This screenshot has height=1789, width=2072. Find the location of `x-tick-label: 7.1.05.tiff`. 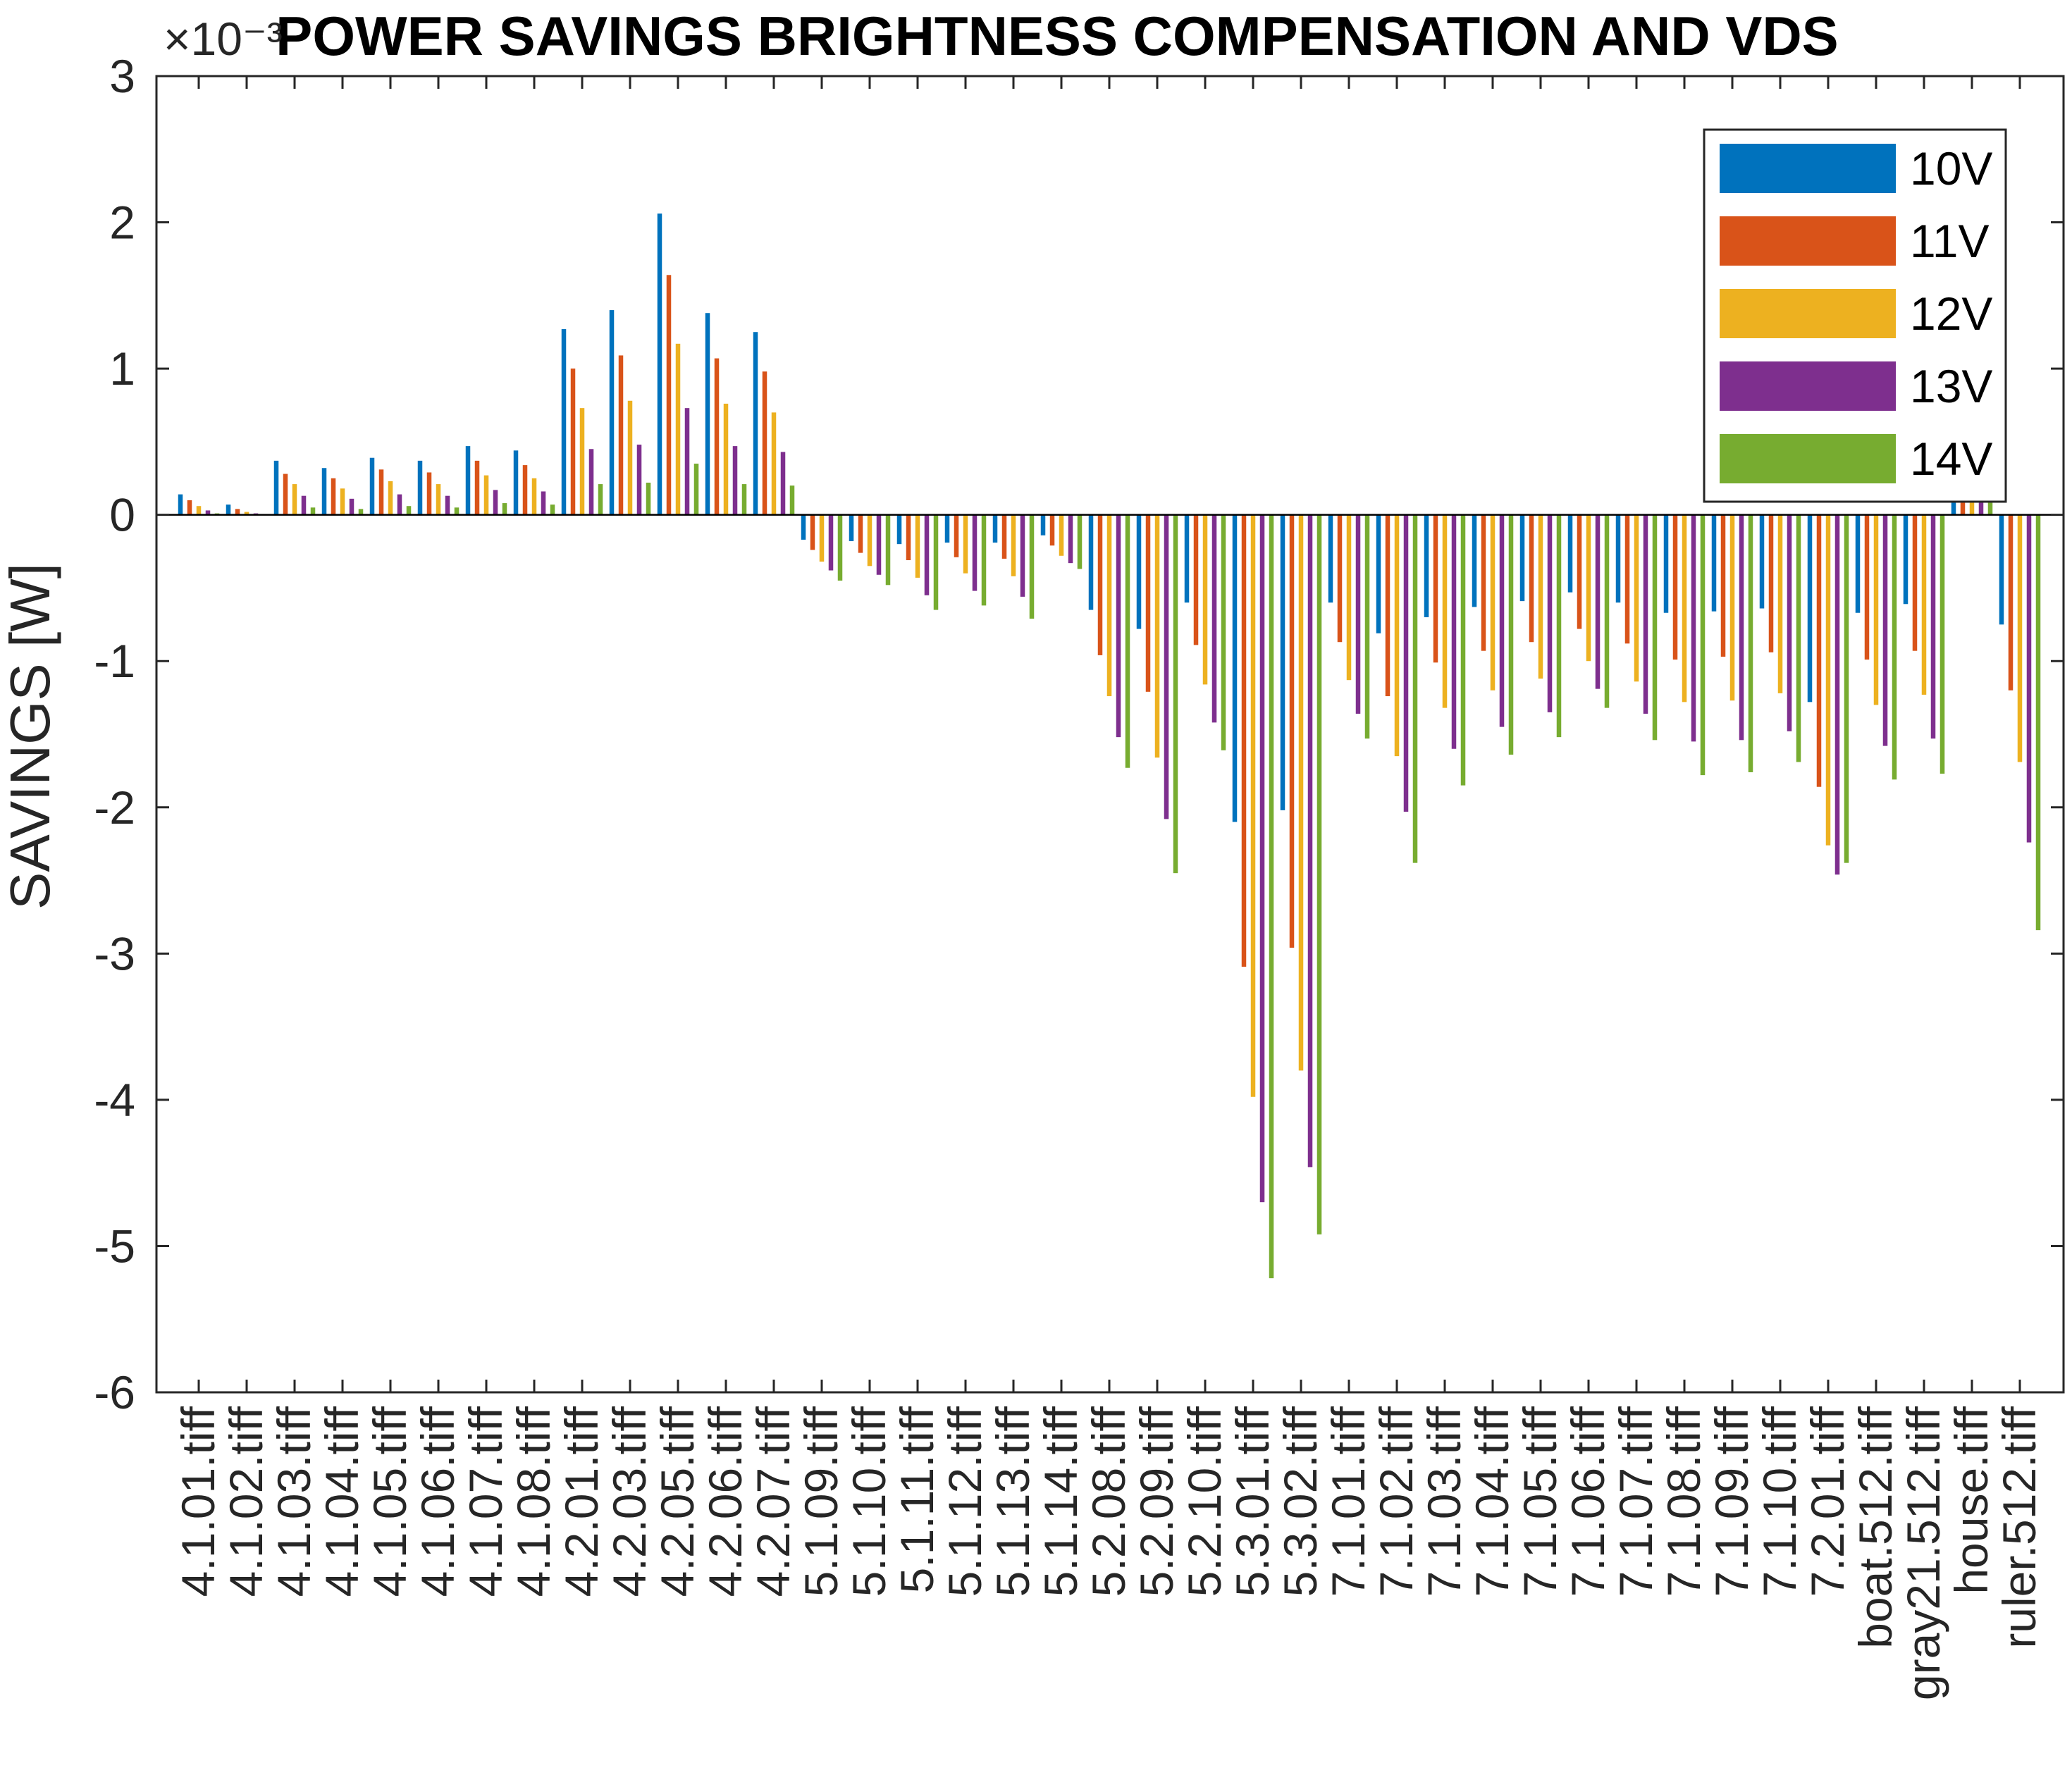

x-tick-label: 7.1.05.tiff is located at coordinates (1540, 1501).